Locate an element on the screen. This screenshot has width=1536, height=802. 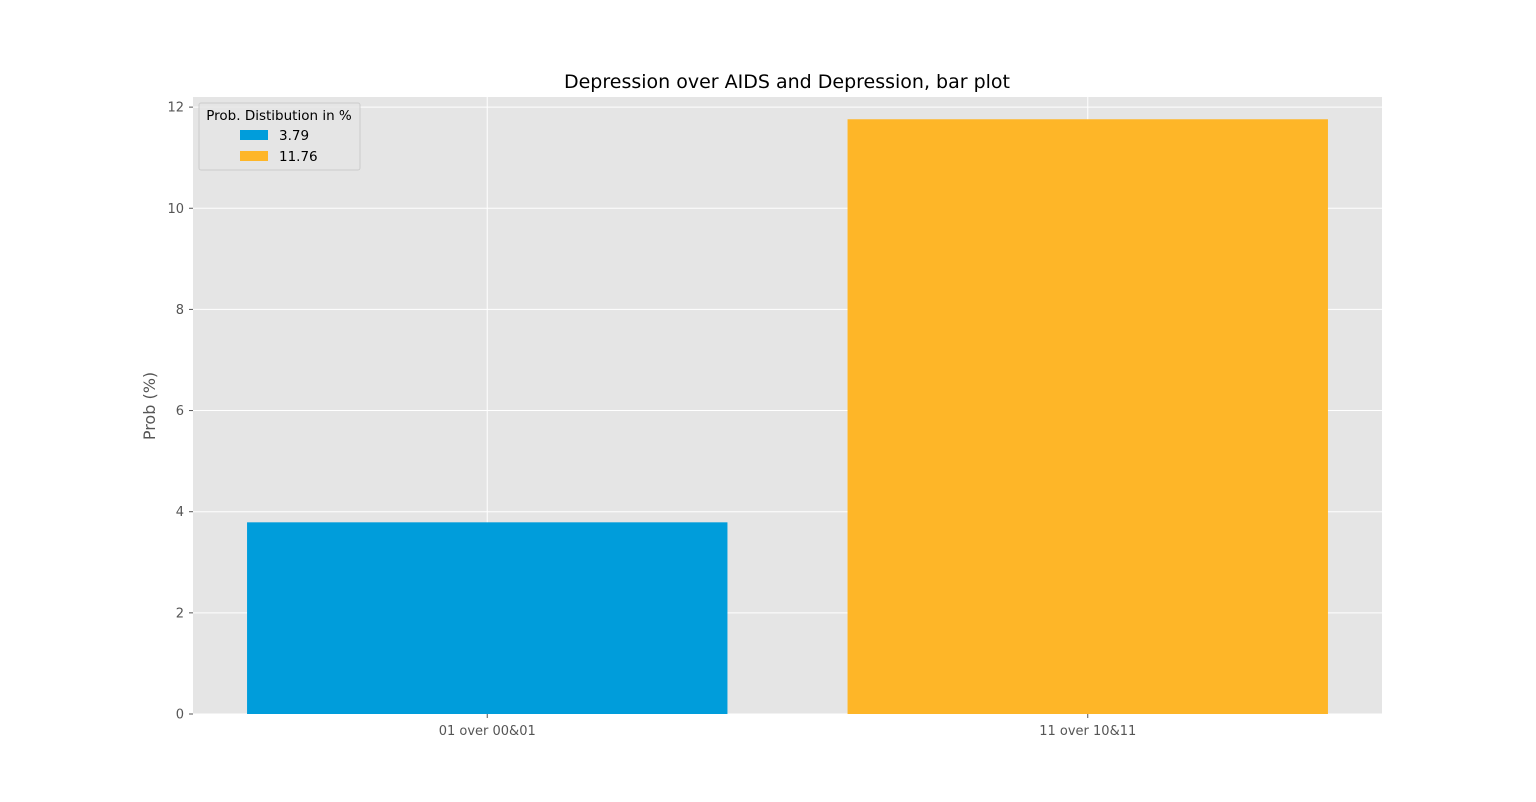
legend: Prob. Distibution in % 3.79 11.76 is located at coordinates (279, 136).